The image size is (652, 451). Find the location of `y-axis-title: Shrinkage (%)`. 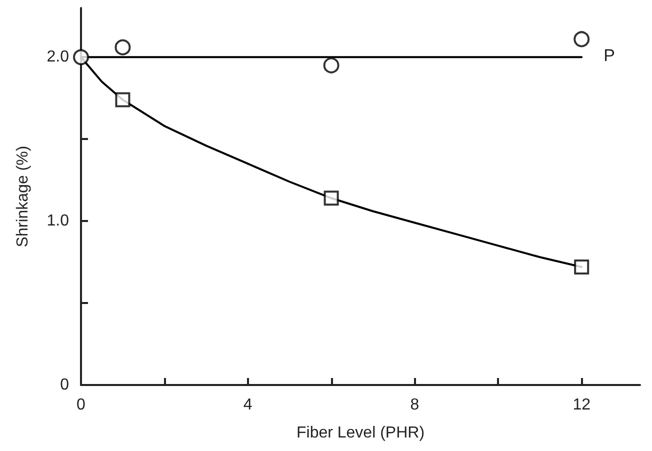

y-axis-title: Shrinkage (%) is located at coordinates (23, 197).